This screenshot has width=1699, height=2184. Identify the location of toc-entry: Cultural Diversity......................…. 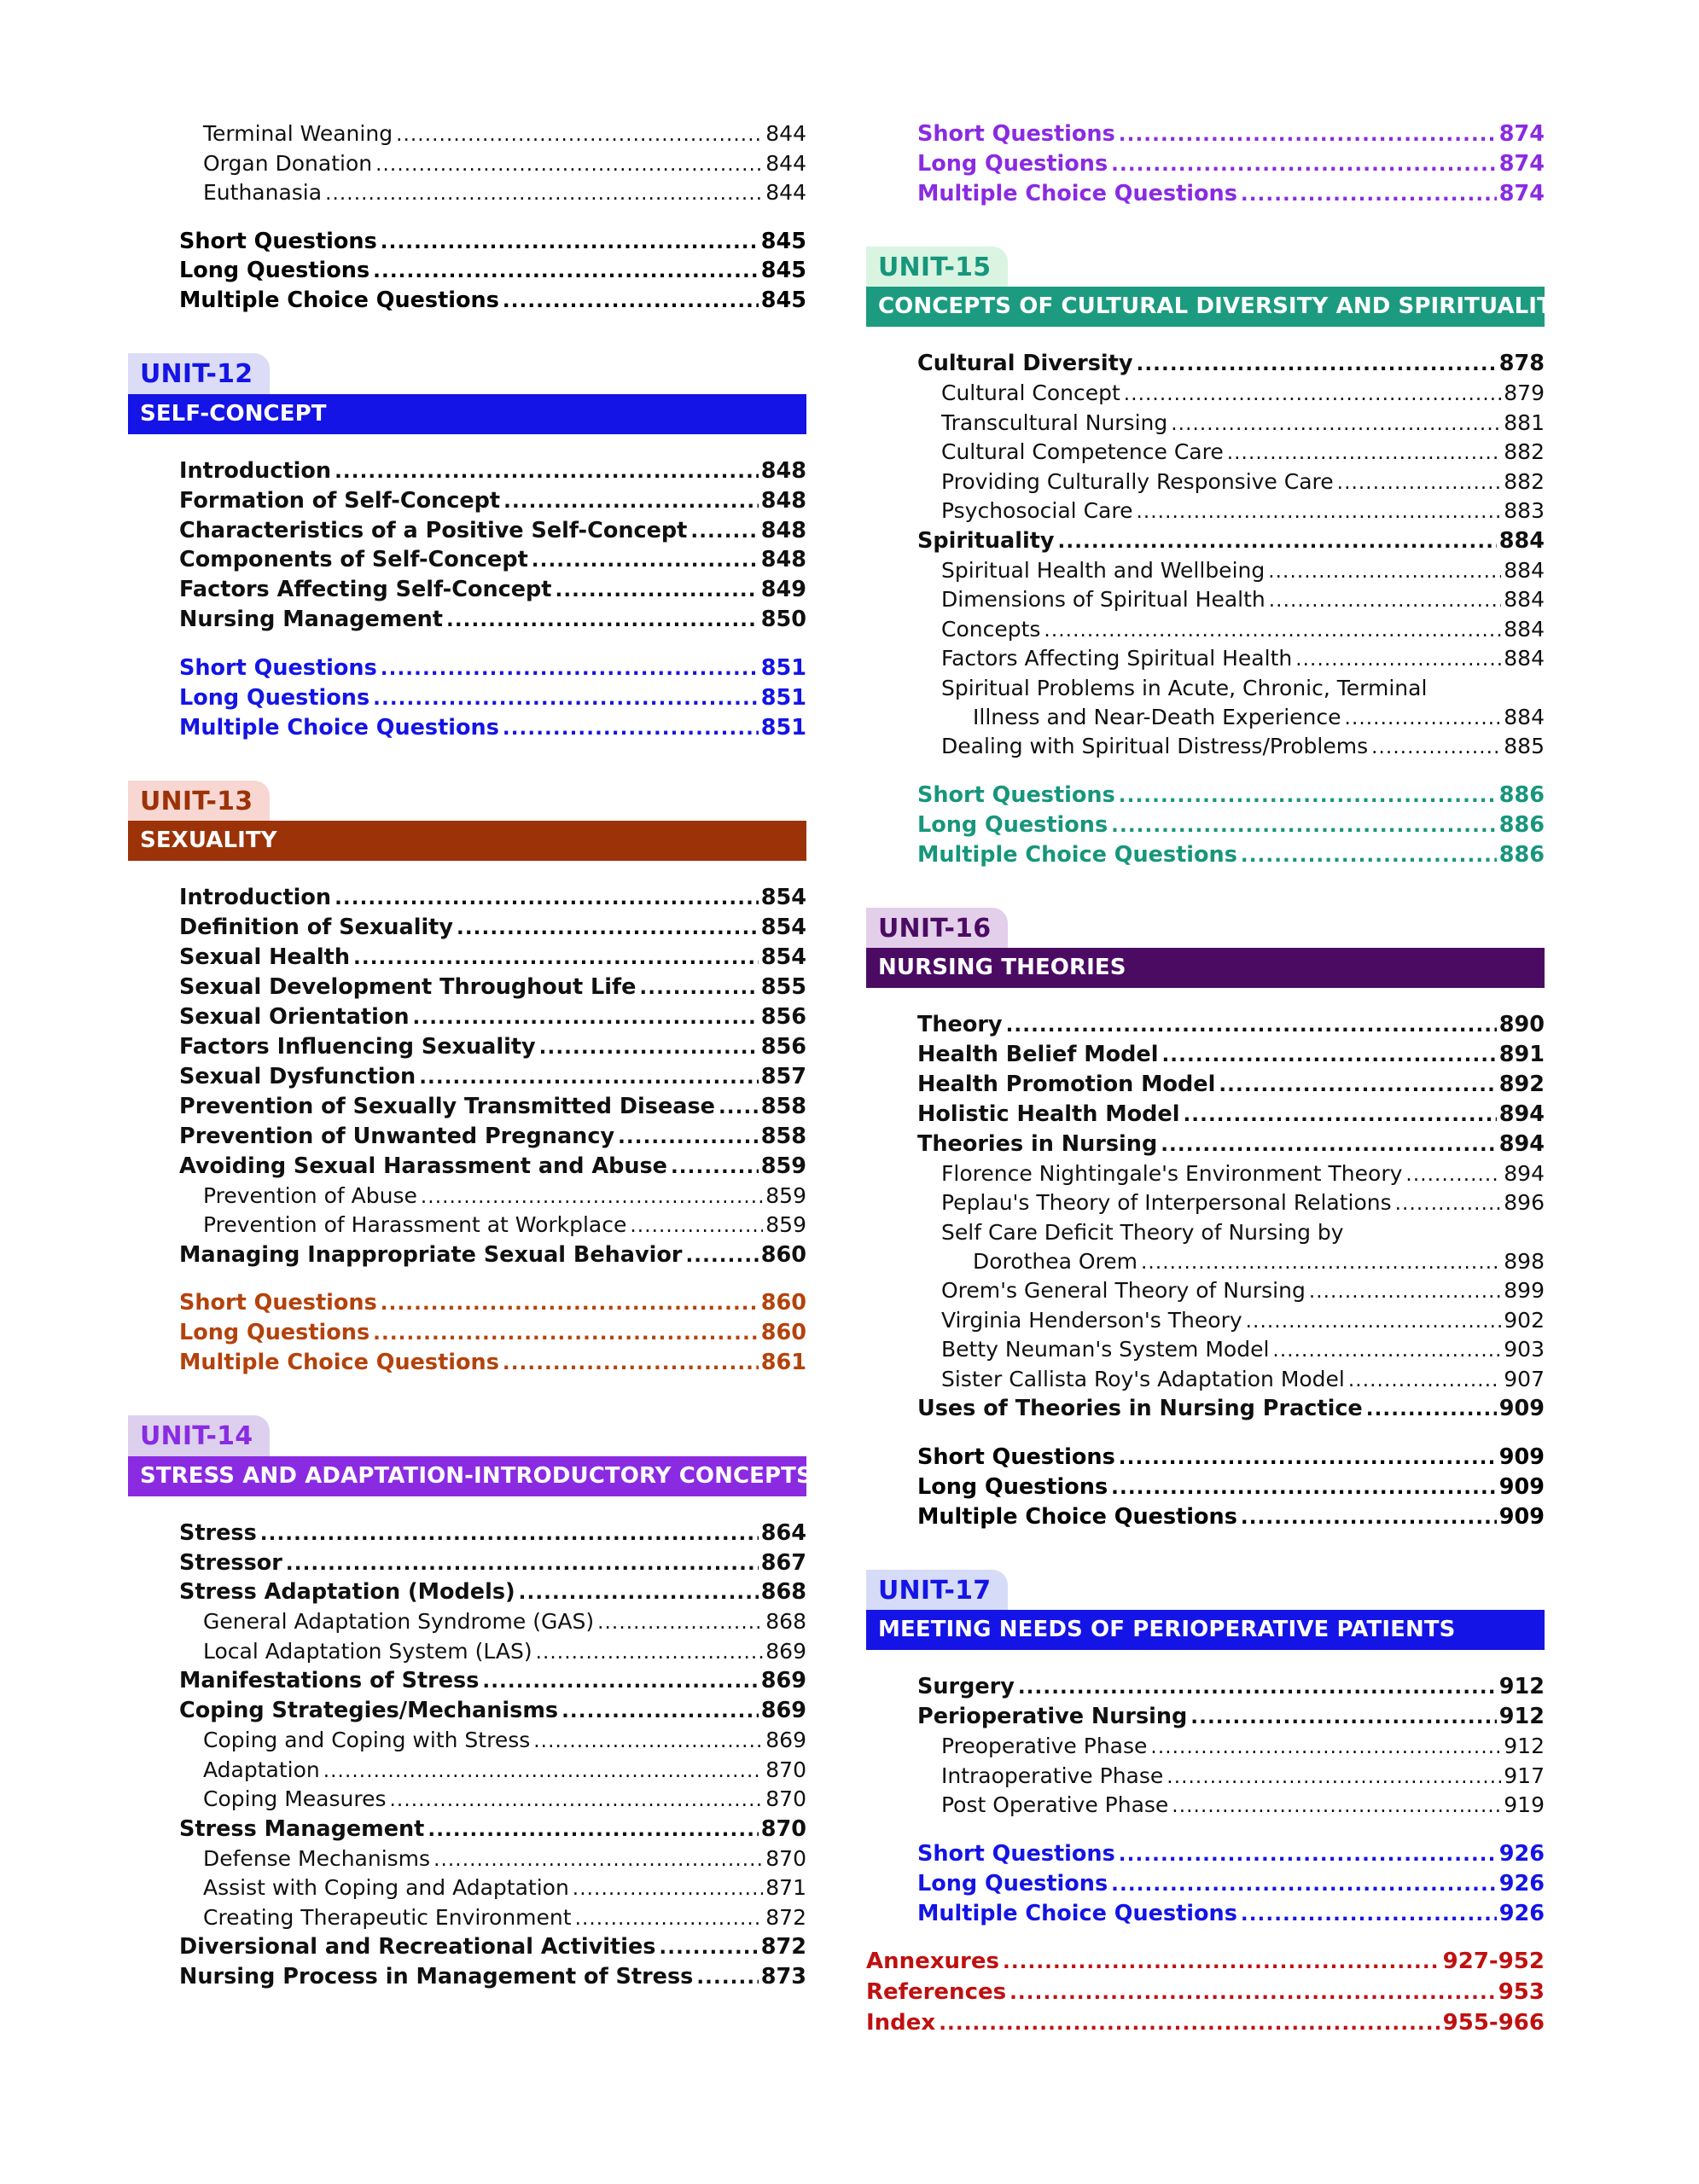
(1205, 364).